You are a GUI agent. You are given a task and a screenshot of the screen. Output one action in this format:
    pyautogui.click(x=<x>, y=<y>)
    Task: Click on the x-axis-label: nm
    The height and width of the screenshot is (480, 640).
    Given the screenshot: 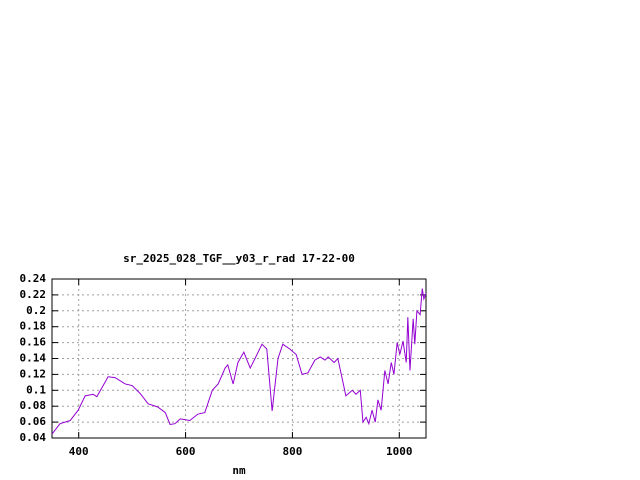 What is the action you would take?
    pyautogui.click(x=239, y=470)
    